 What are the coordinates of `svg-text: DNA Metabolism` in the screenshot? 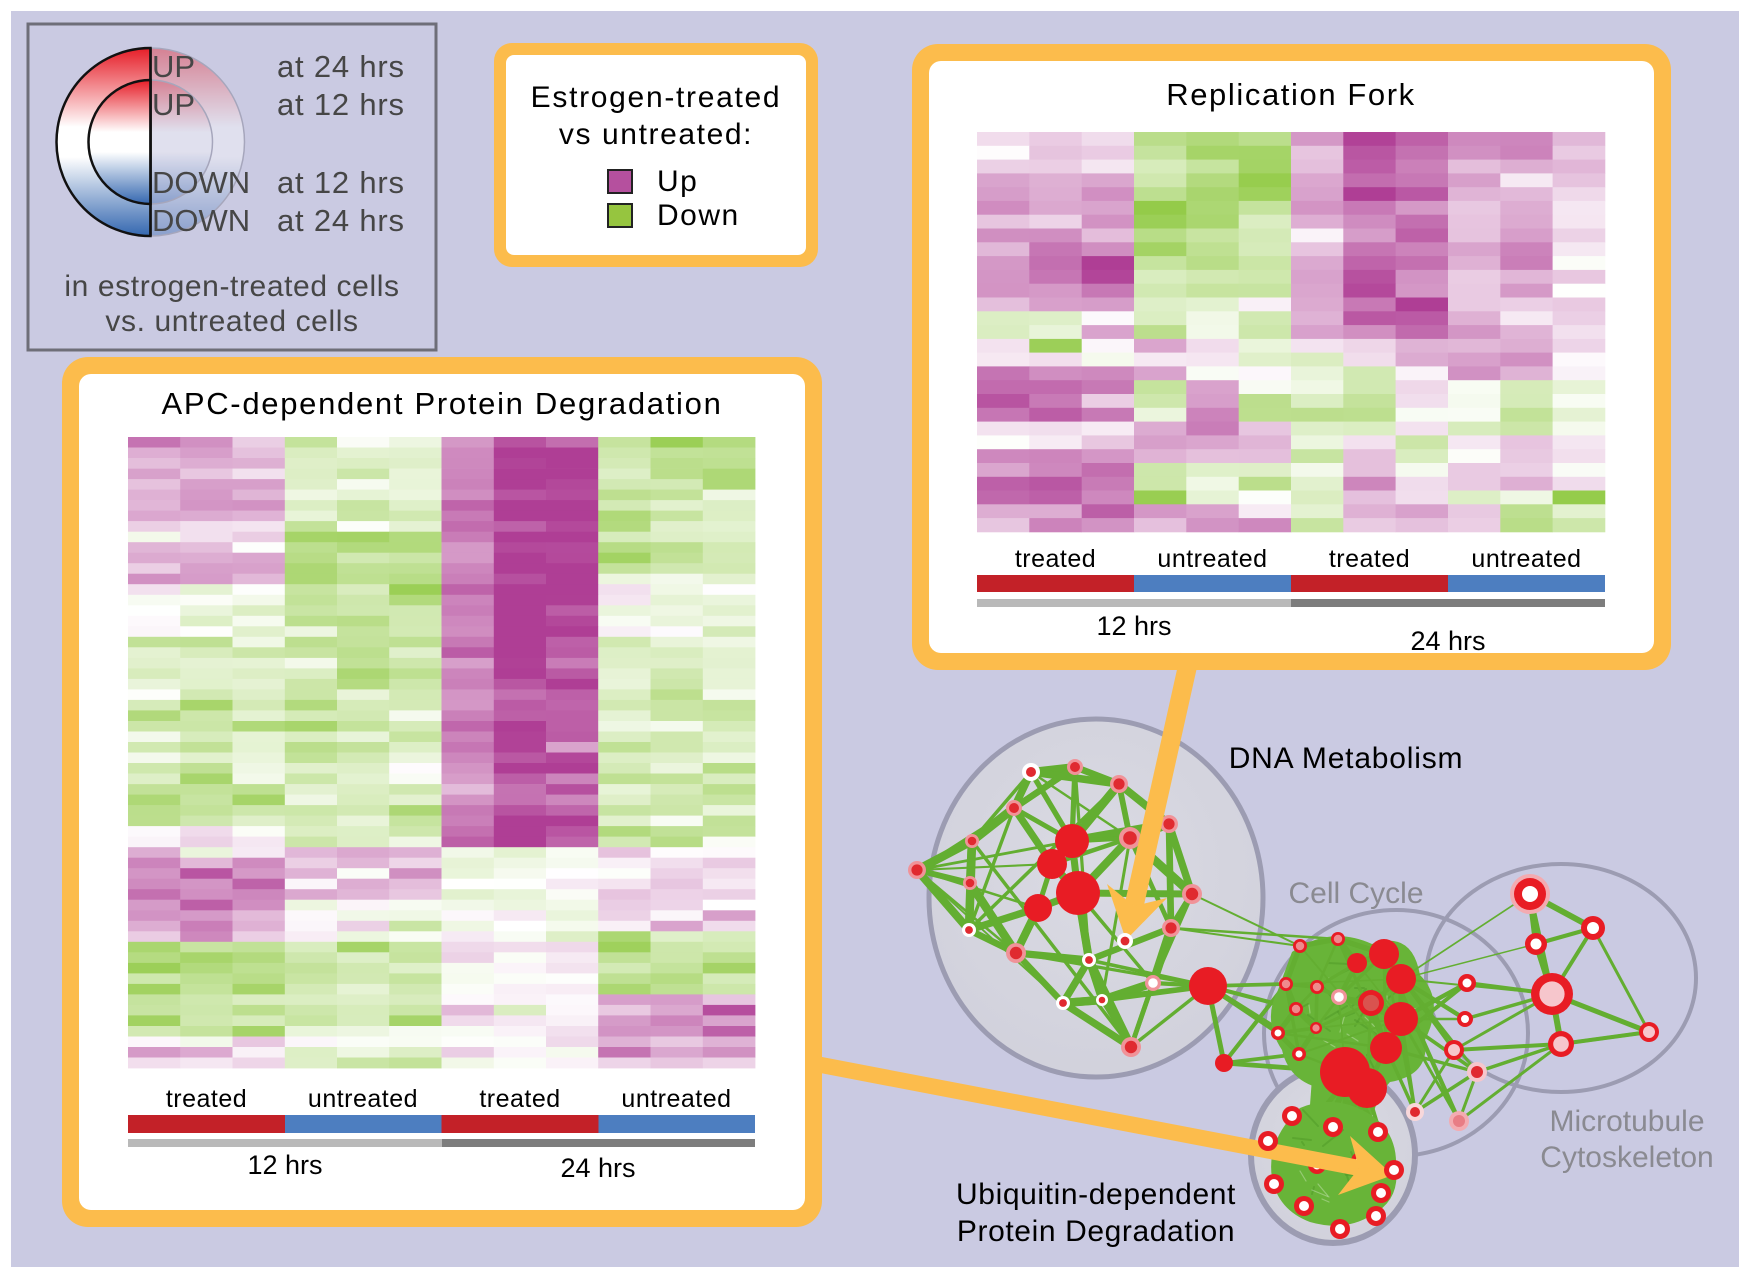 It's located at (1346, 758).